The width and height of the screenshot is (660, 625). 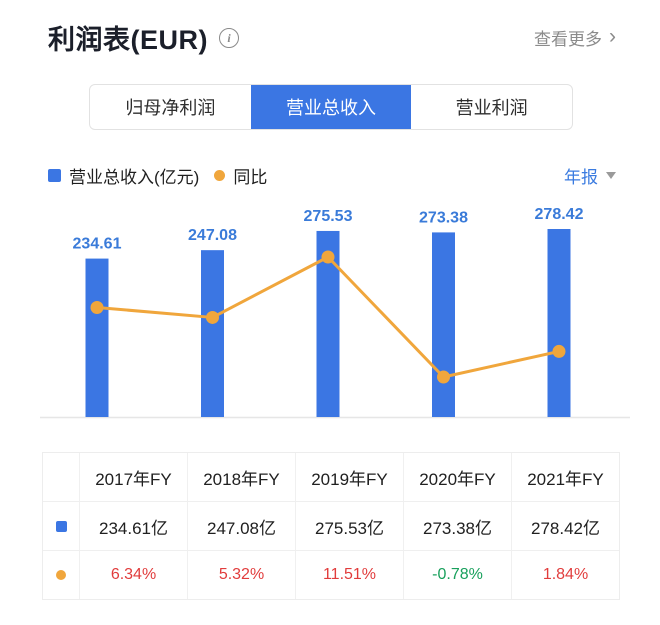 What do you see at coordinates (220, 175) in the screenshot?
I see `line-series-swatch-icon` at bounding box center [220, 175].